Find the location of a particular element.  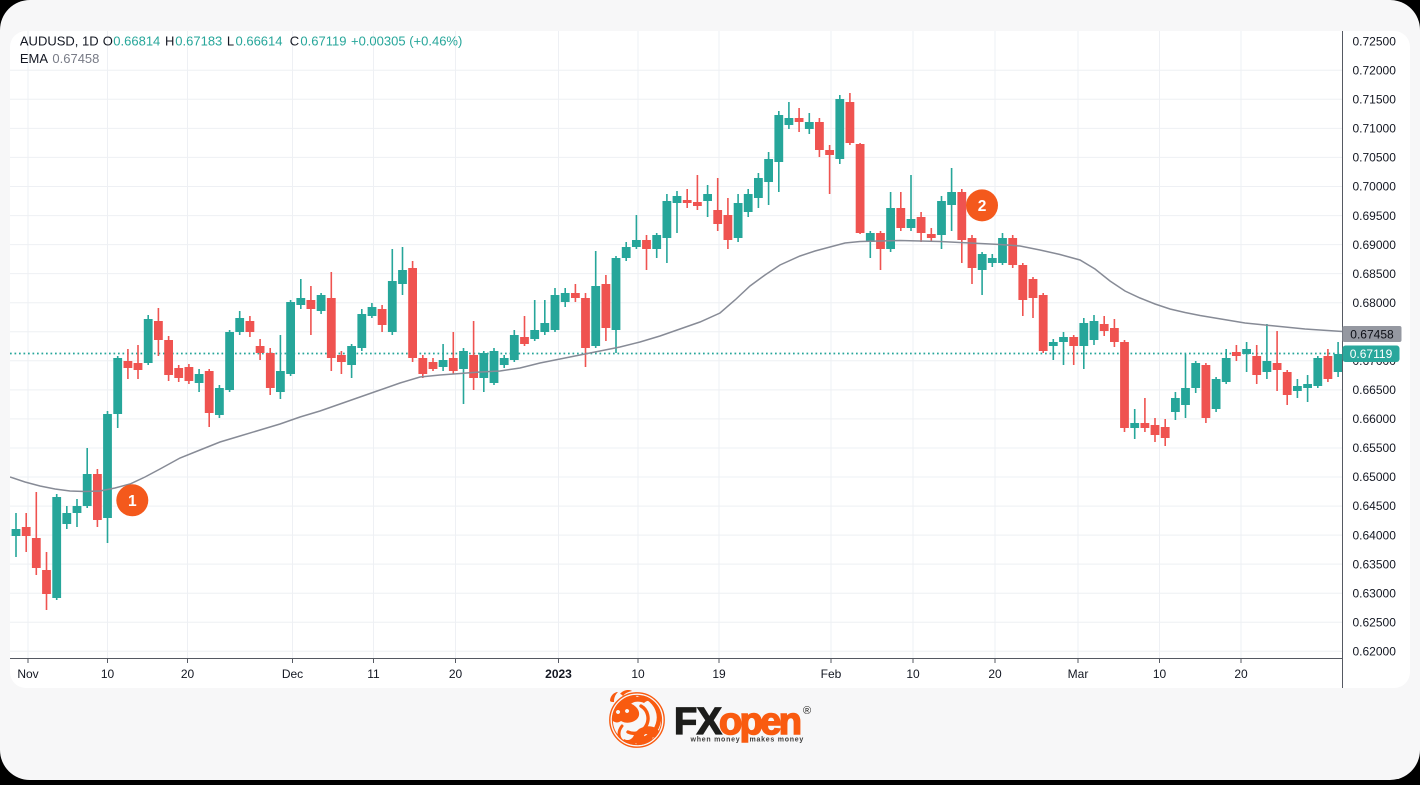

svg-text: C is located at coordinates (294, 40).